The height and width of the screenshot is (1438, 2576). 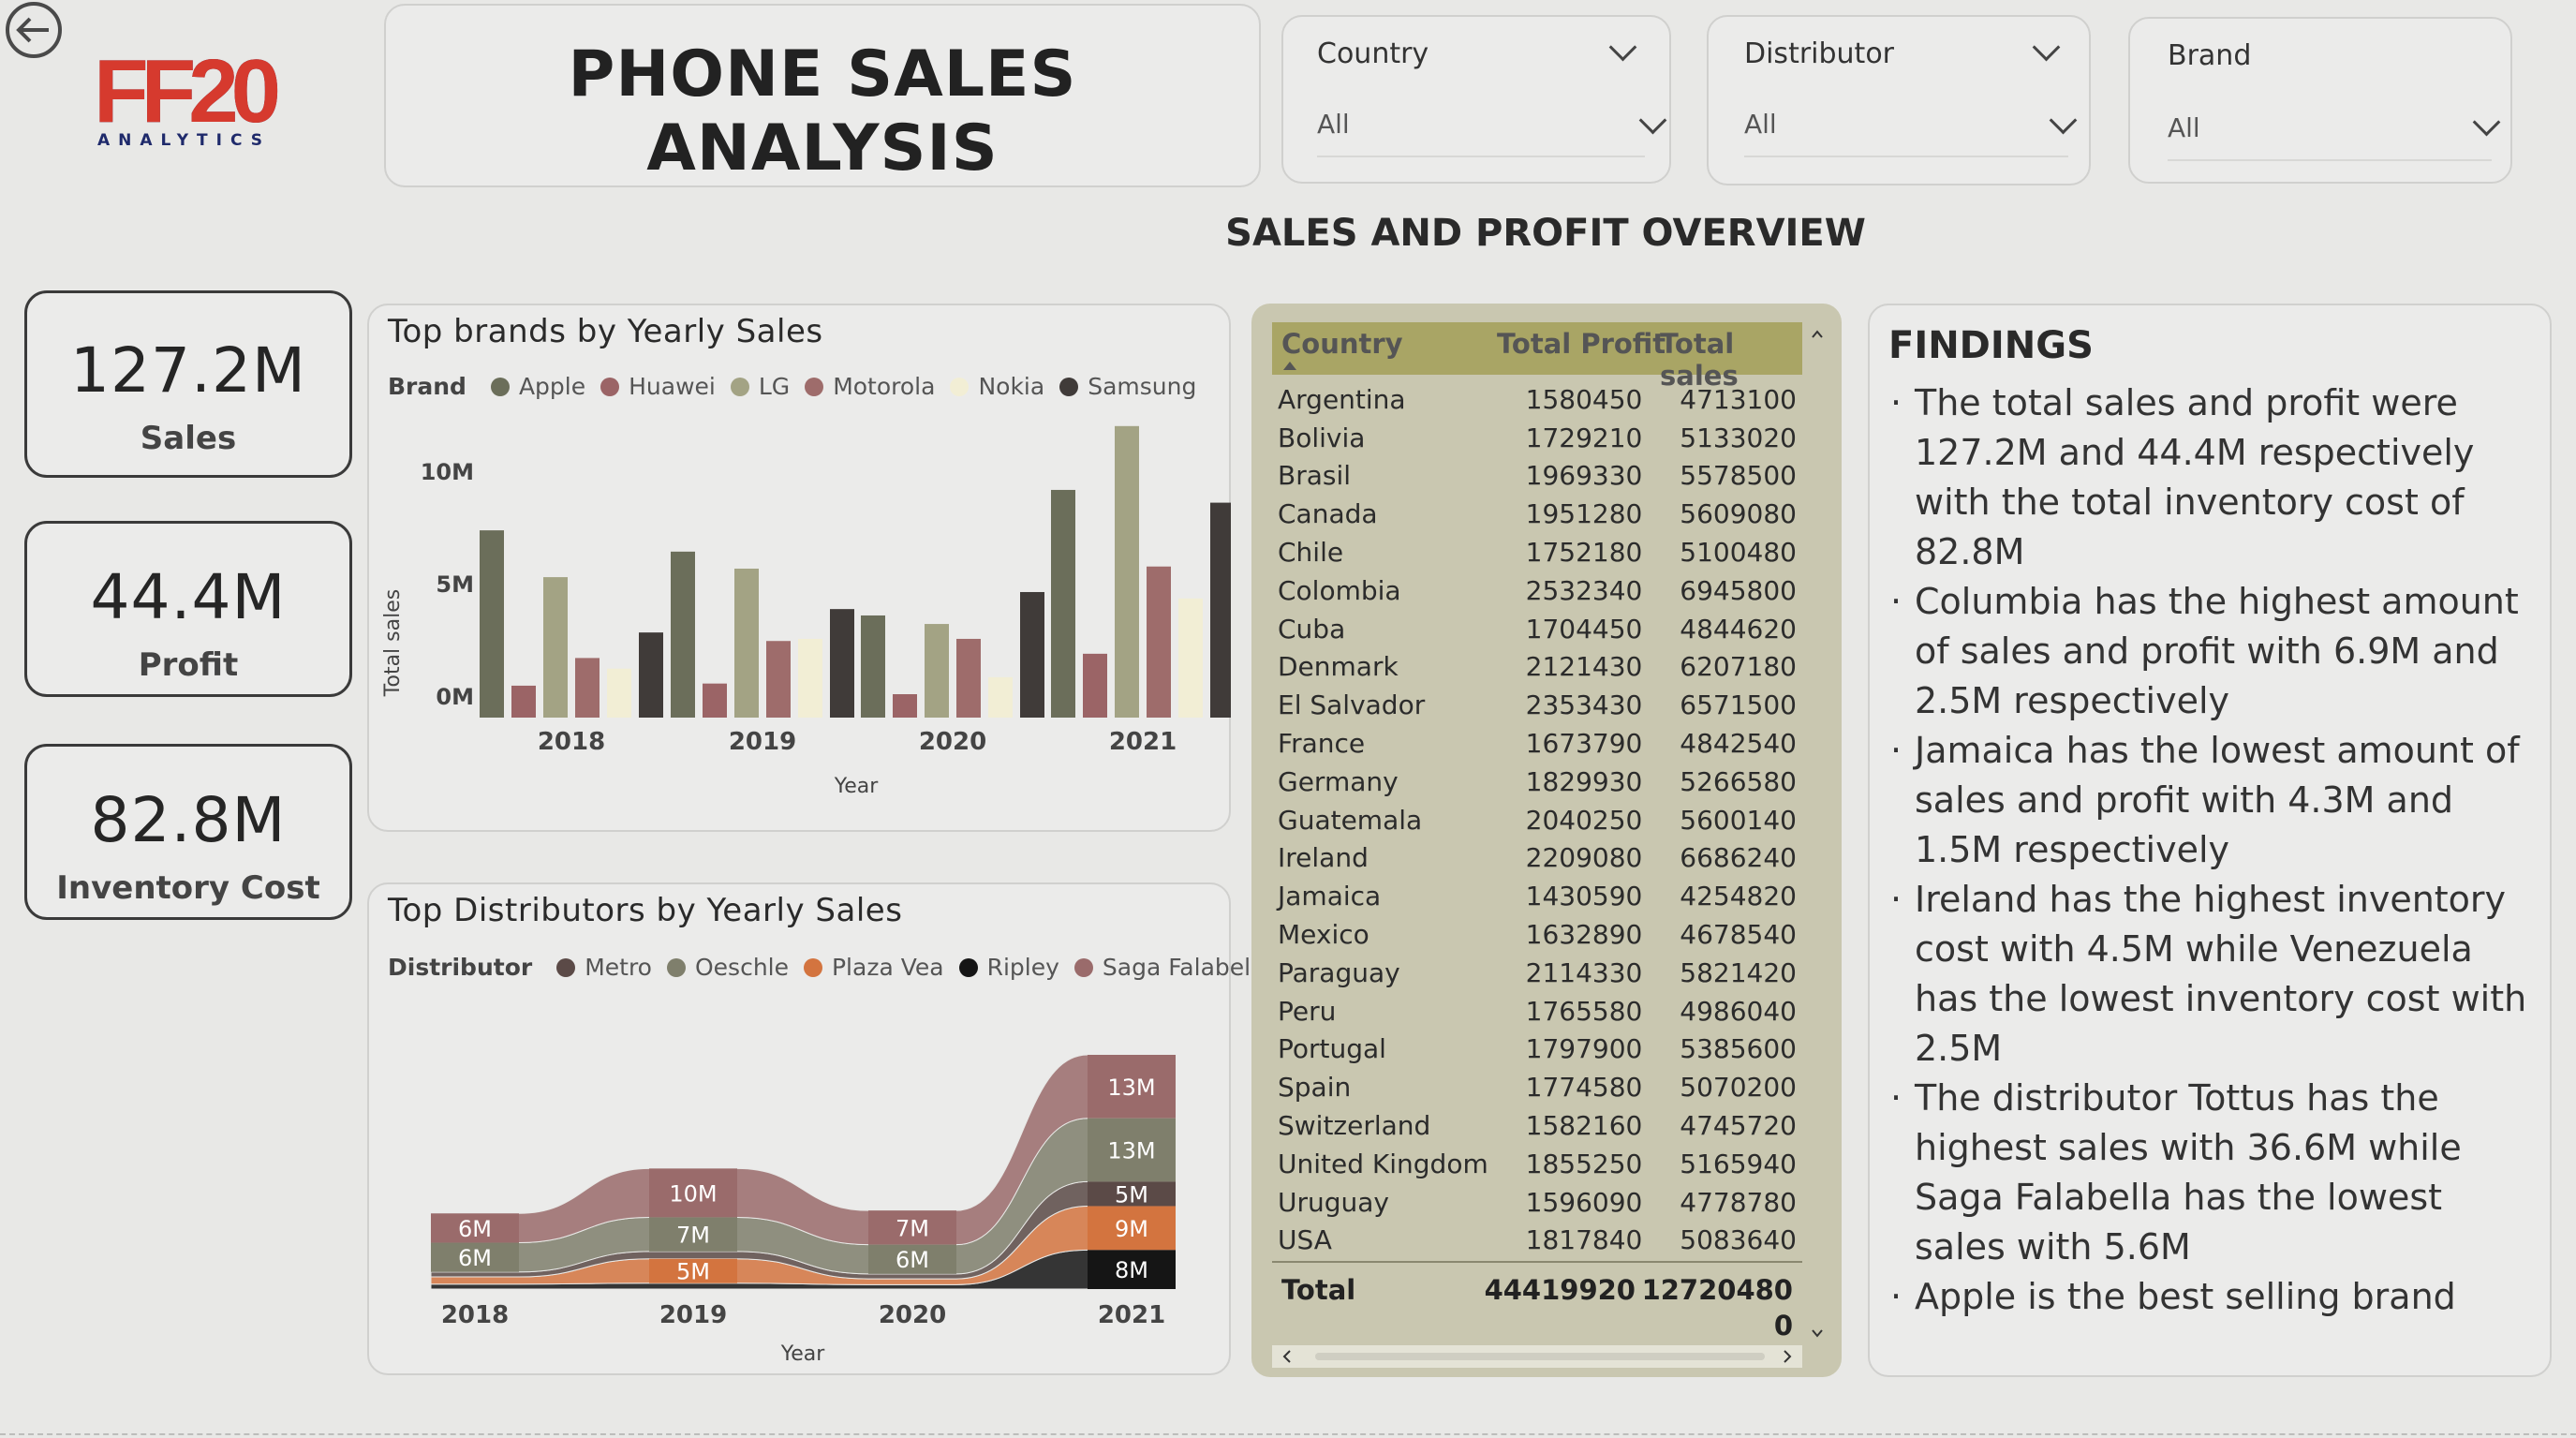 I want to click on column-block-plaza-vea-2019, so click(x=693, y=1270).